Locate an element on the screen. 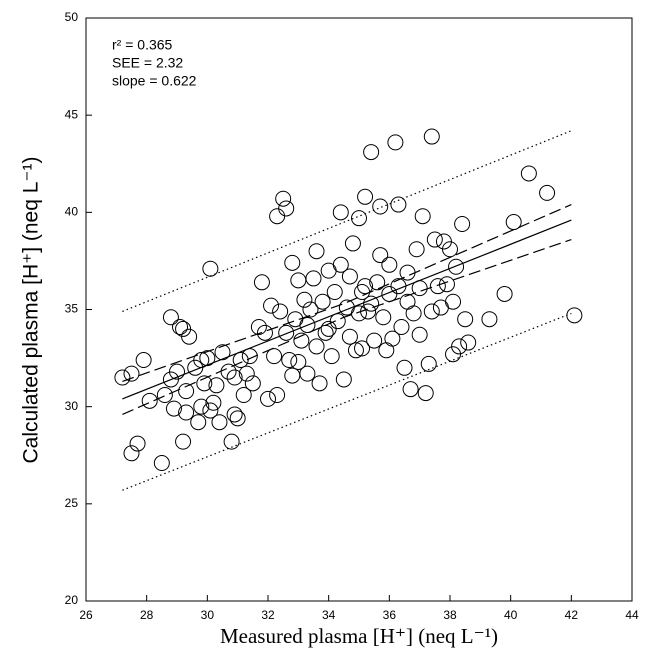 The height and width of the screenshot is (651, 649). x-tick-label: 36 is located at coordinates (390, 615).